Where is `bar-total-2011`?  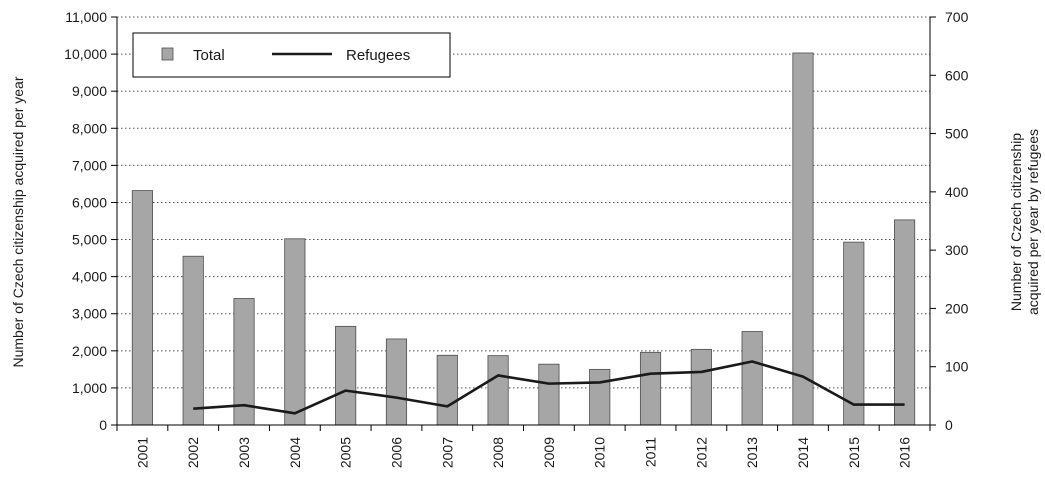
bar-total-2011 is located at coordinates (650, 388).